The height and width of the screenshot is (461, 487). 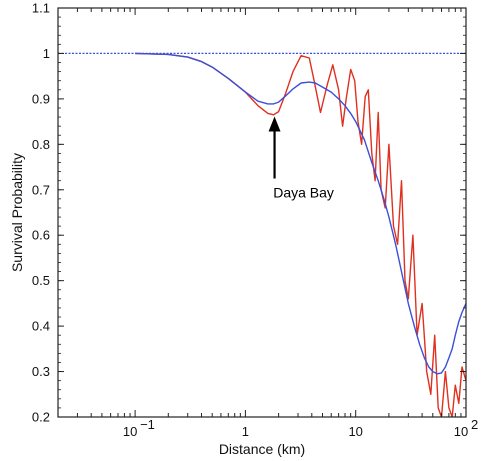 What do you see at coordinates (41, 326) in the screenshot?
I see `y-tick-label-2: 0.4` at bounding box center [41, 326].